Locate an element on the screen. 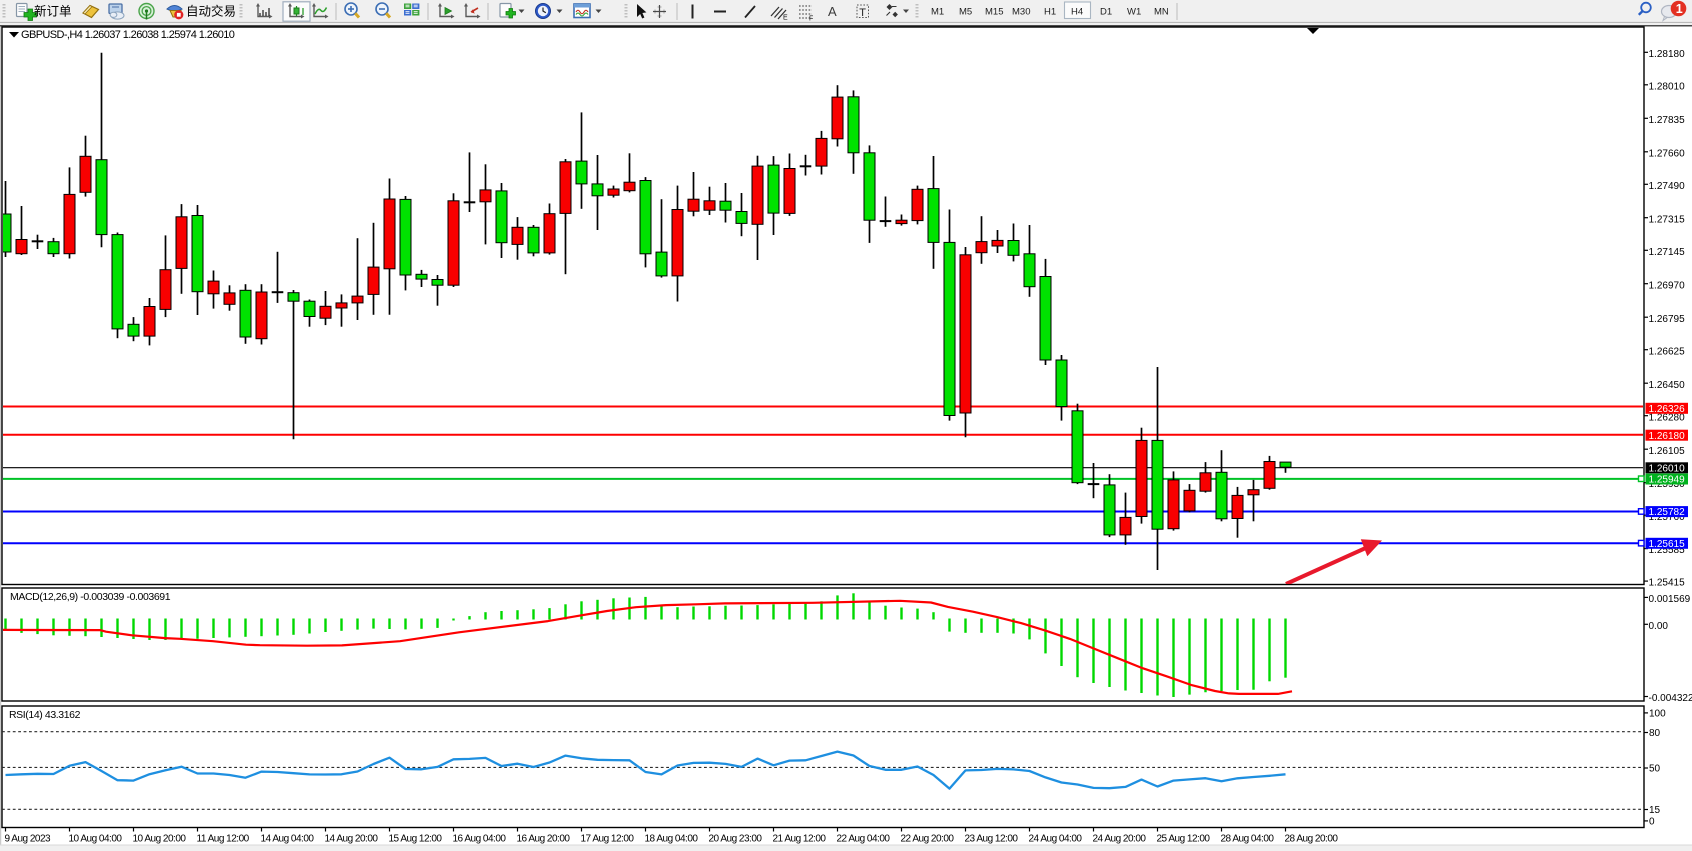  svg-text: 10 Aug 20:00 is located at coordinates (160, 838).